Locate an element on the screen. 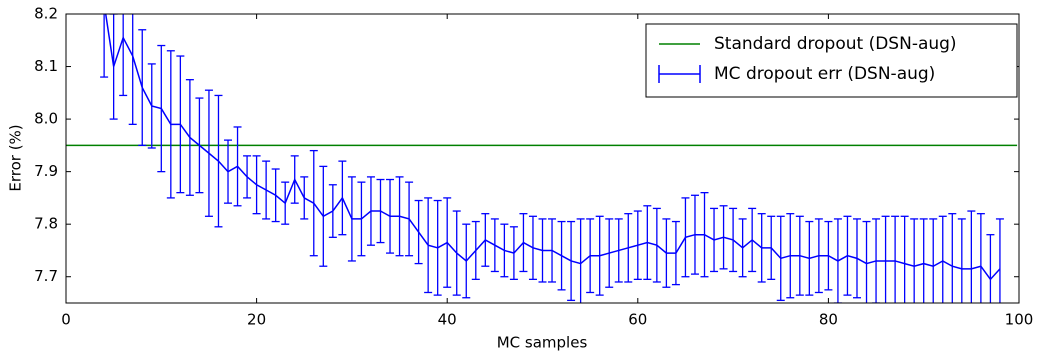 This screenshot has width=1044, height=356. x-tick-label: 60 is located at coordinates (637, 320).